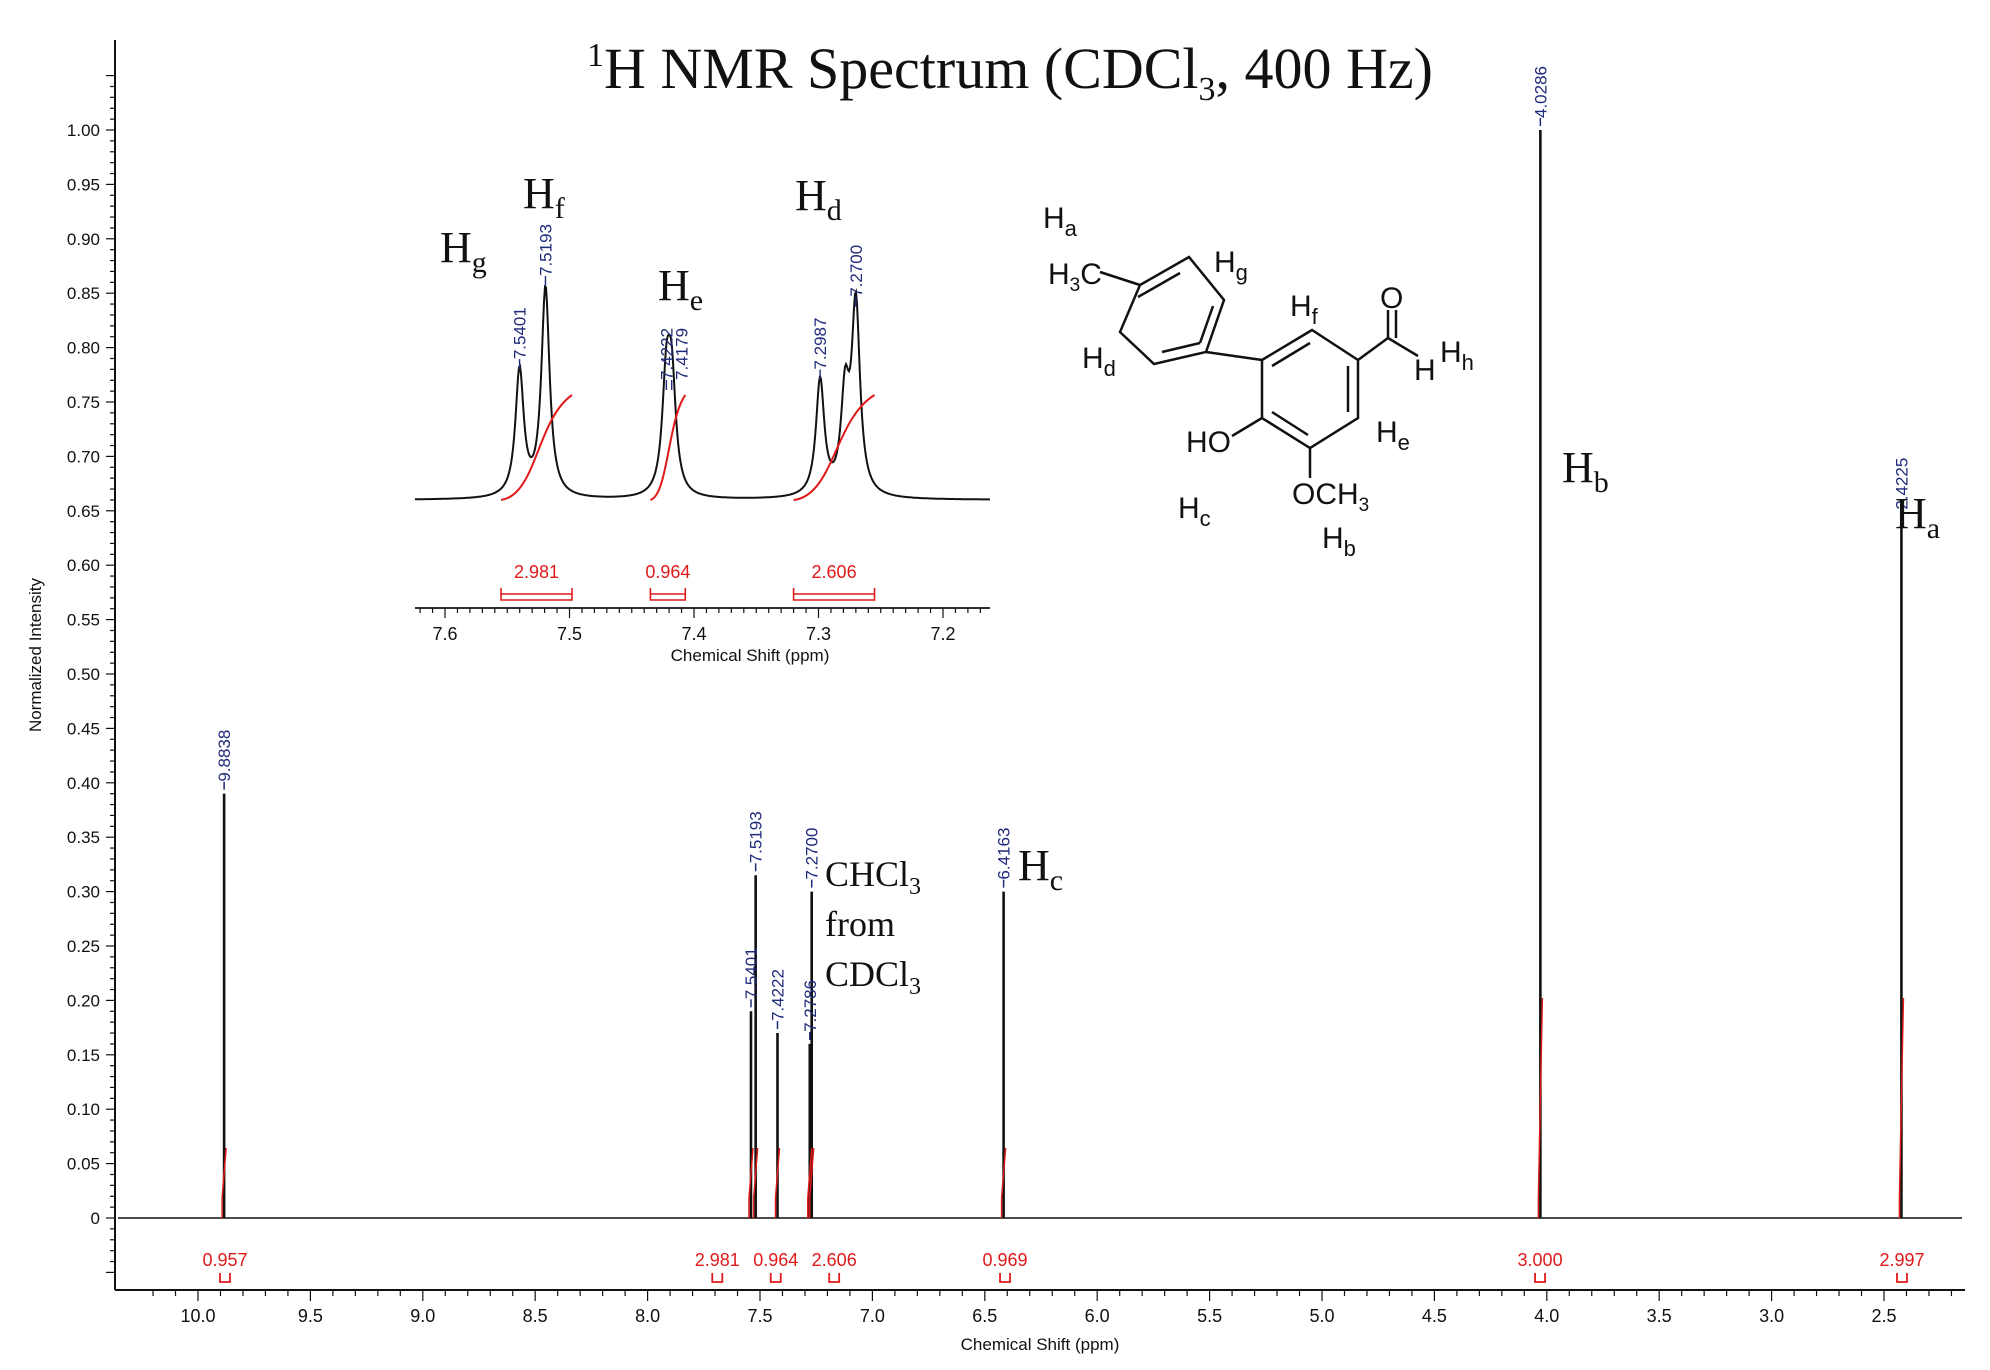 The image size is (1990, 1370). What do you see at coordinates (1546, 1316) in the screenshot?
I see `x-tick-label: 4.0` at bounding box center [1546, 1316].